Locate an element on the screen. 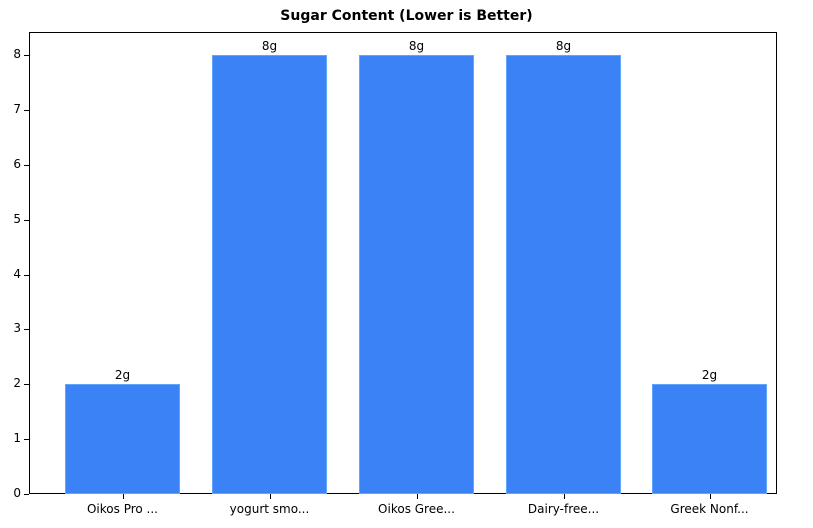  y-tick-label: 4 is located at coordinates (17, 273).